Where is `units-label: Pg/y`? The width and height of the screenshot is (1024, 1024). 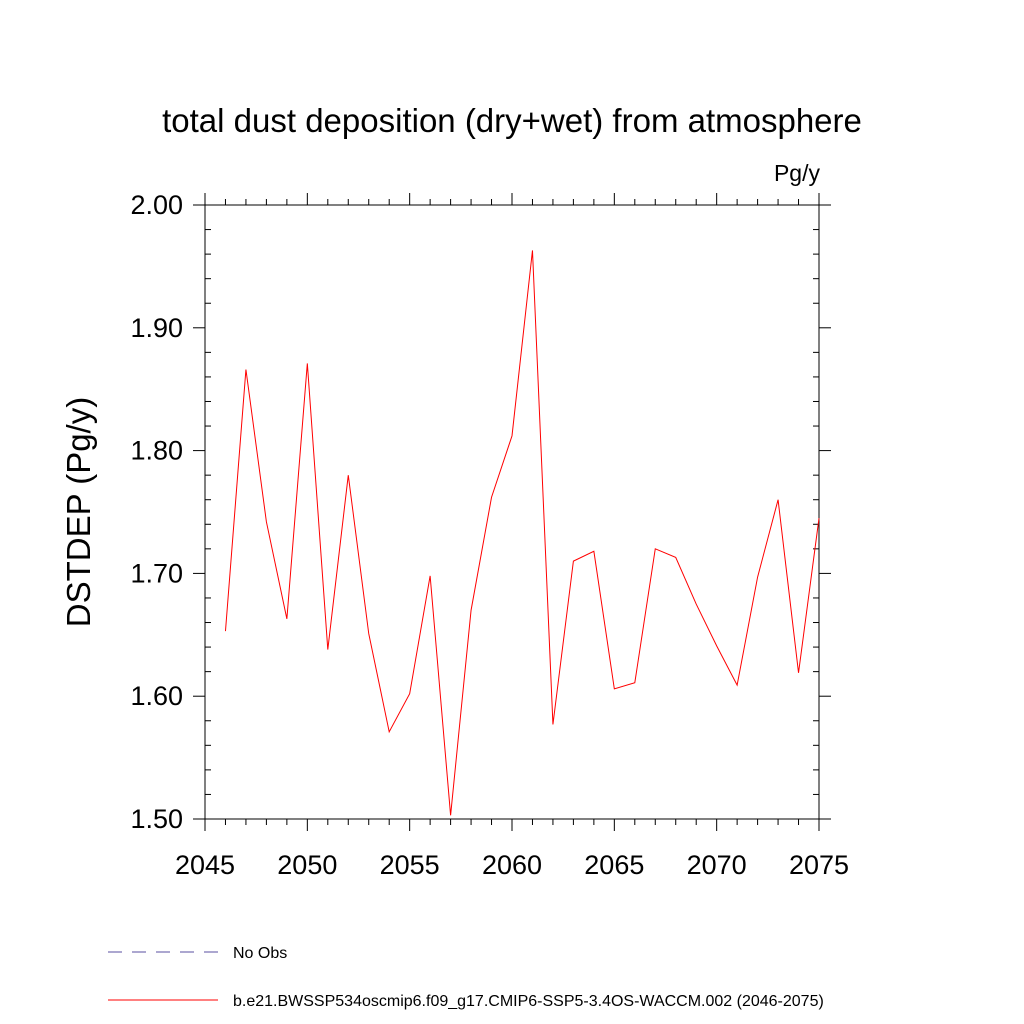
units-label: Pg/y is located at coordinates (797, 173).